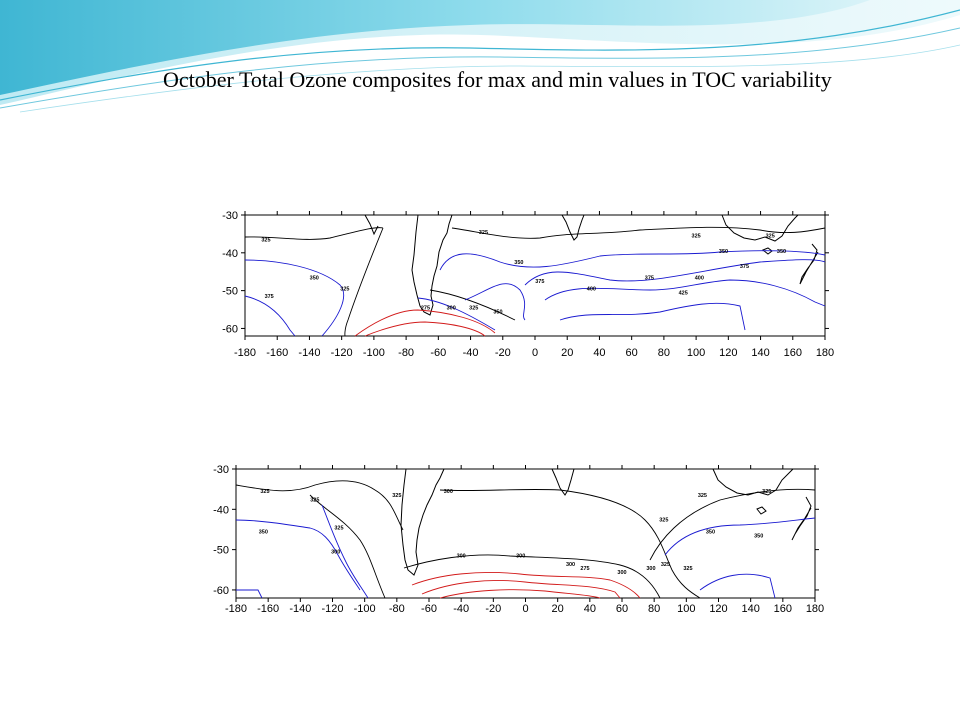  I want to click on y-tick-label: -60, so click(221, 591).